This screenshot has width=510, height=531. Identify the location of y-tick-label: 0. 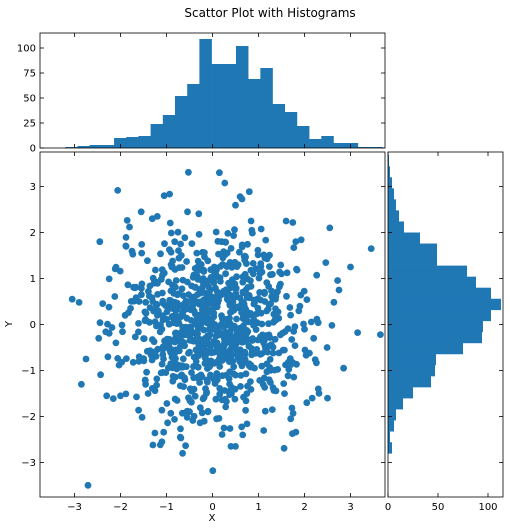
(33, 325).